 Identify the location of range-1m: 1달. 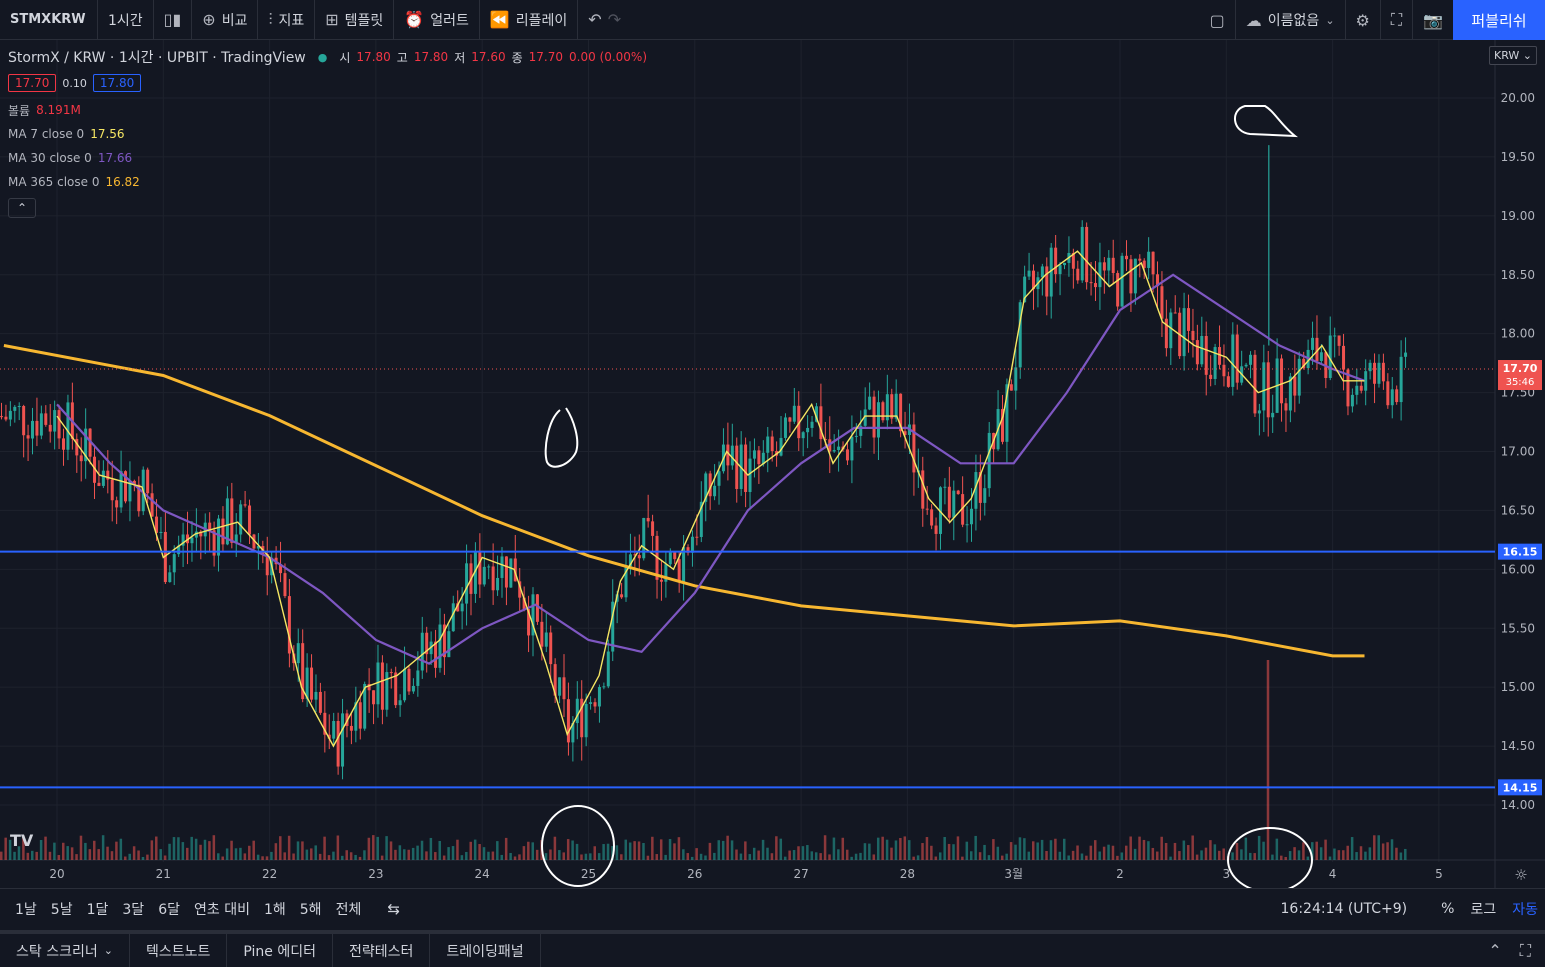
(97, 909).